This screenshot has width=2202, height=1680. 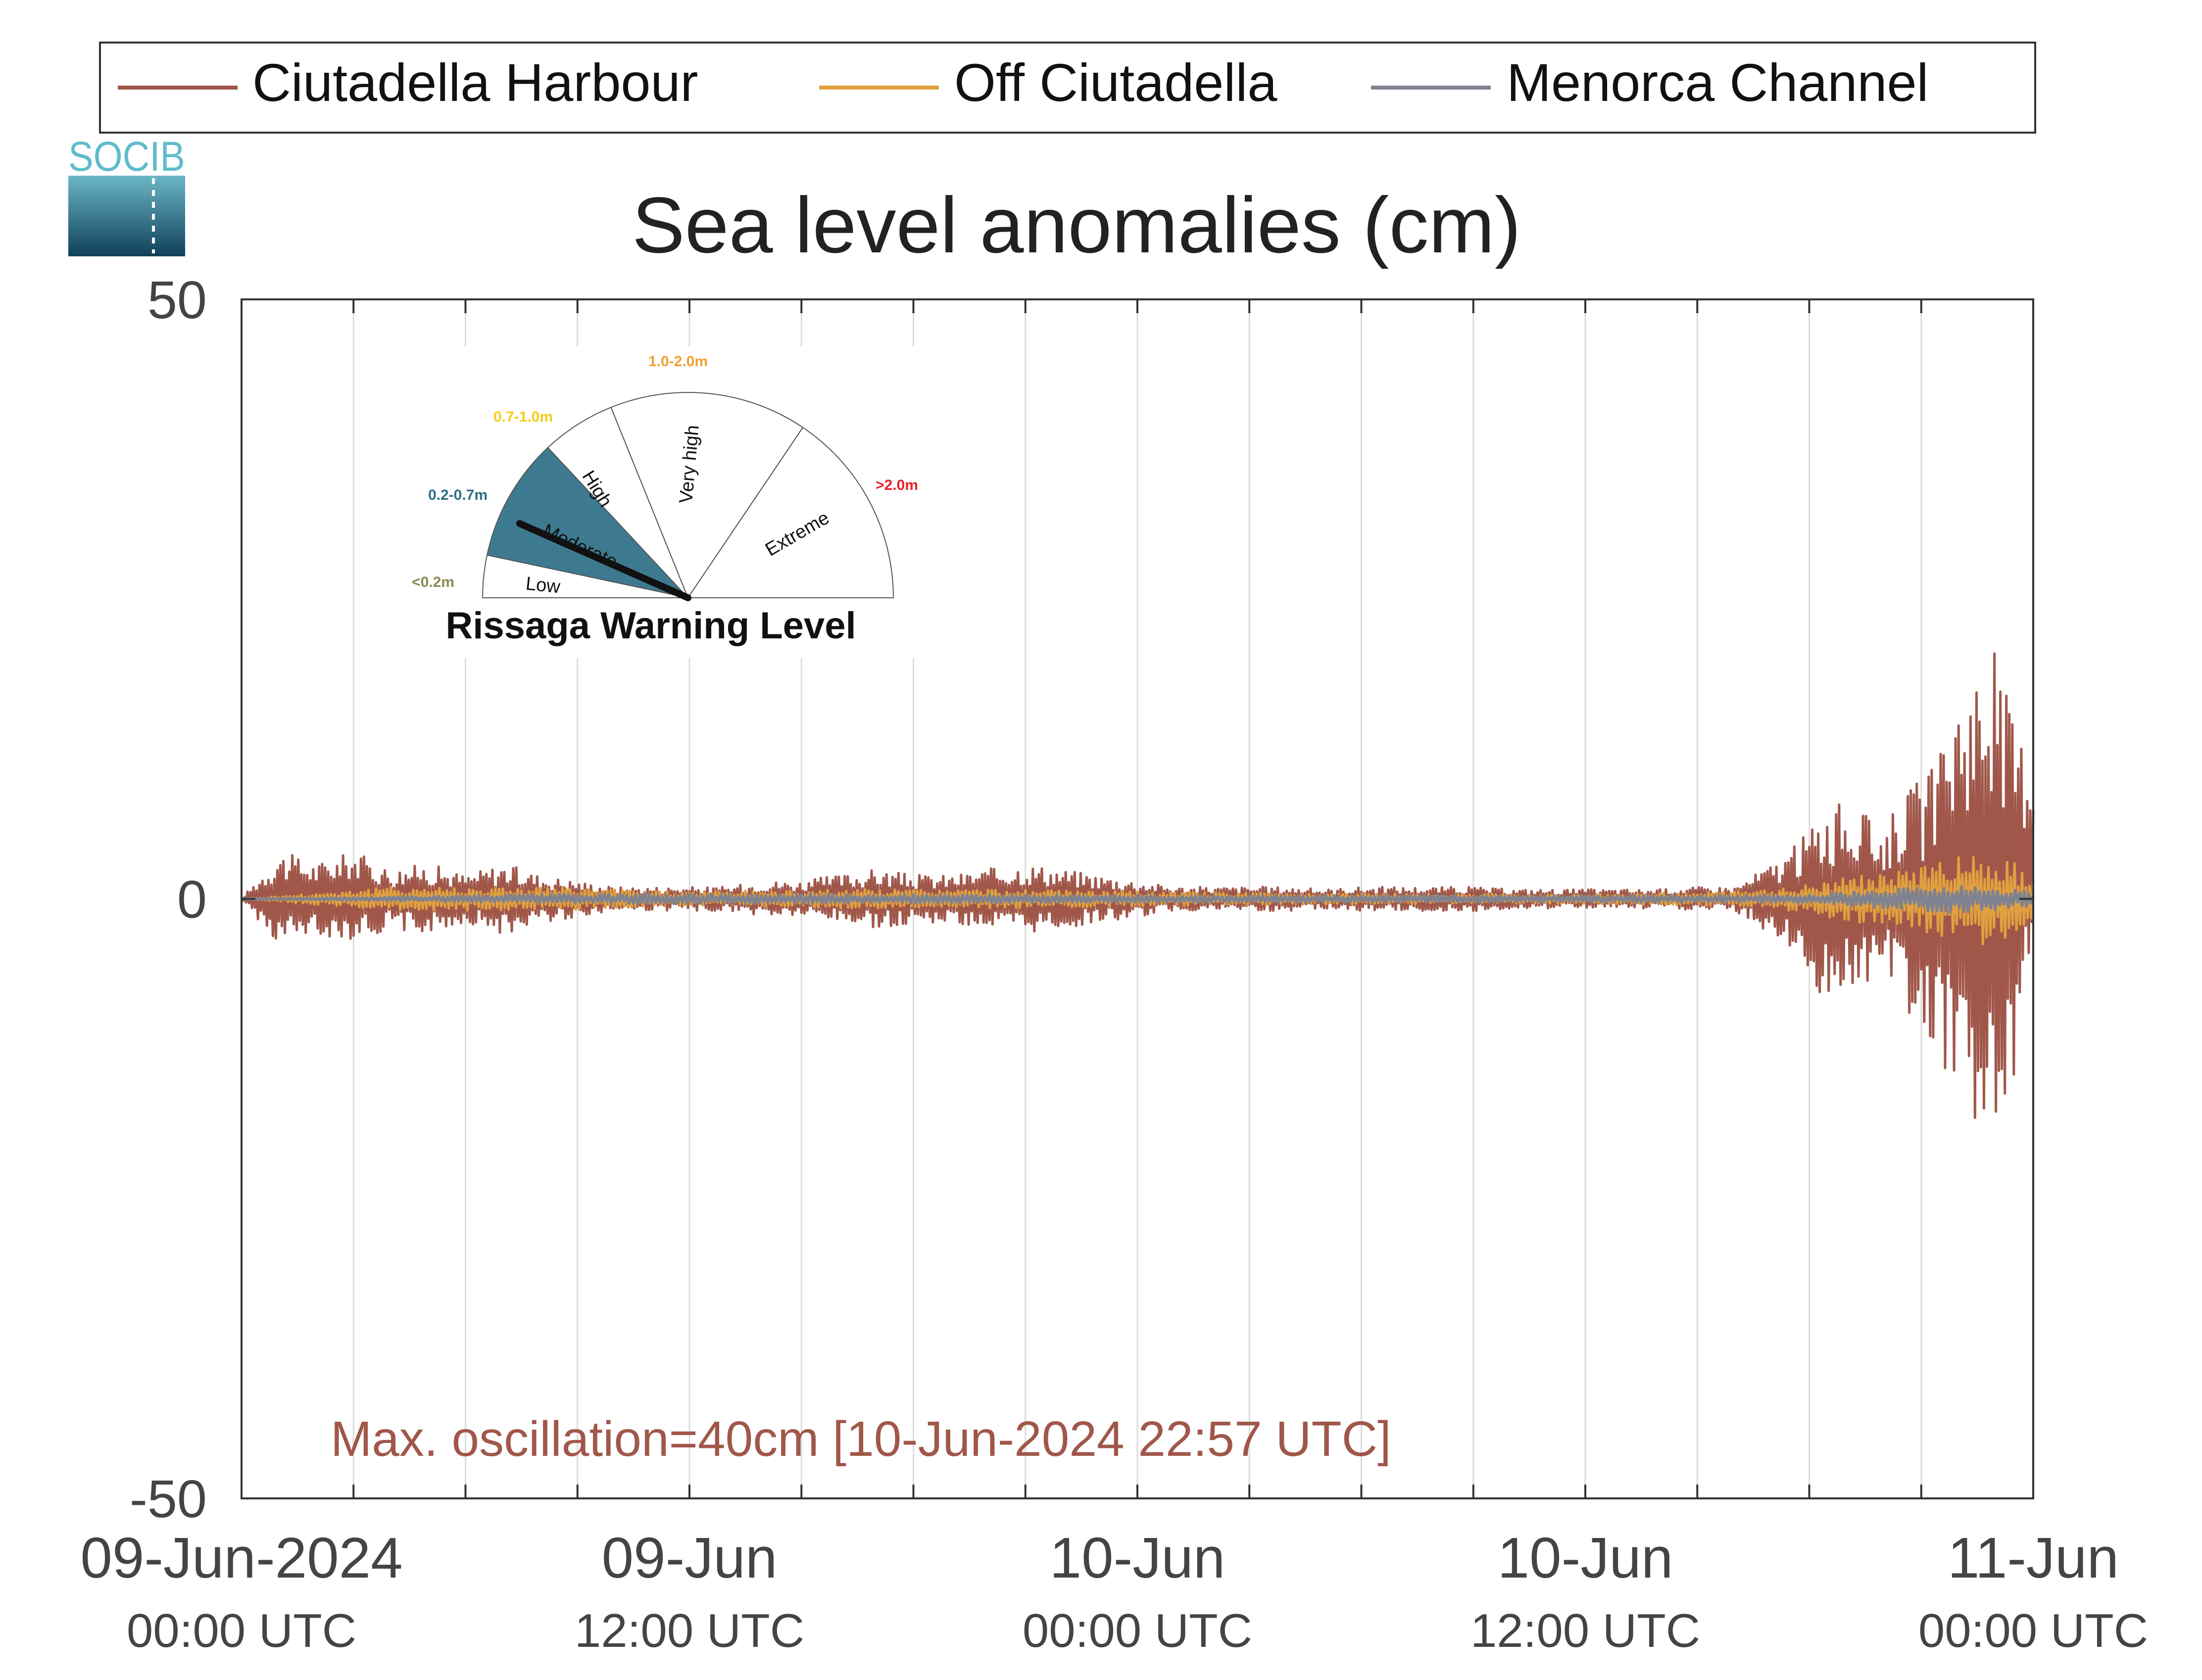 I want to click on gauge-range-moderate: 0.2-0.7m, so click(x=458, y=495).